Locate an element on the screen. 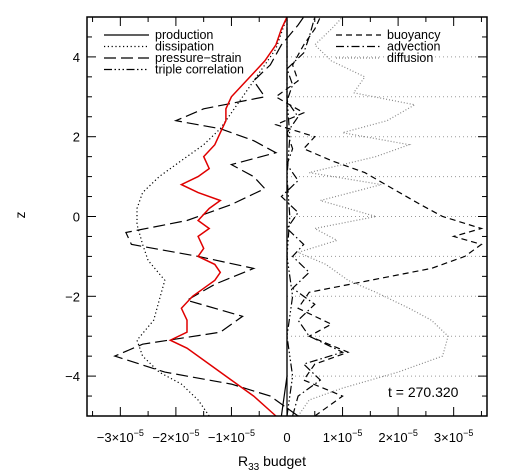  y-axis-label: z is located at coordinates (20, 215).